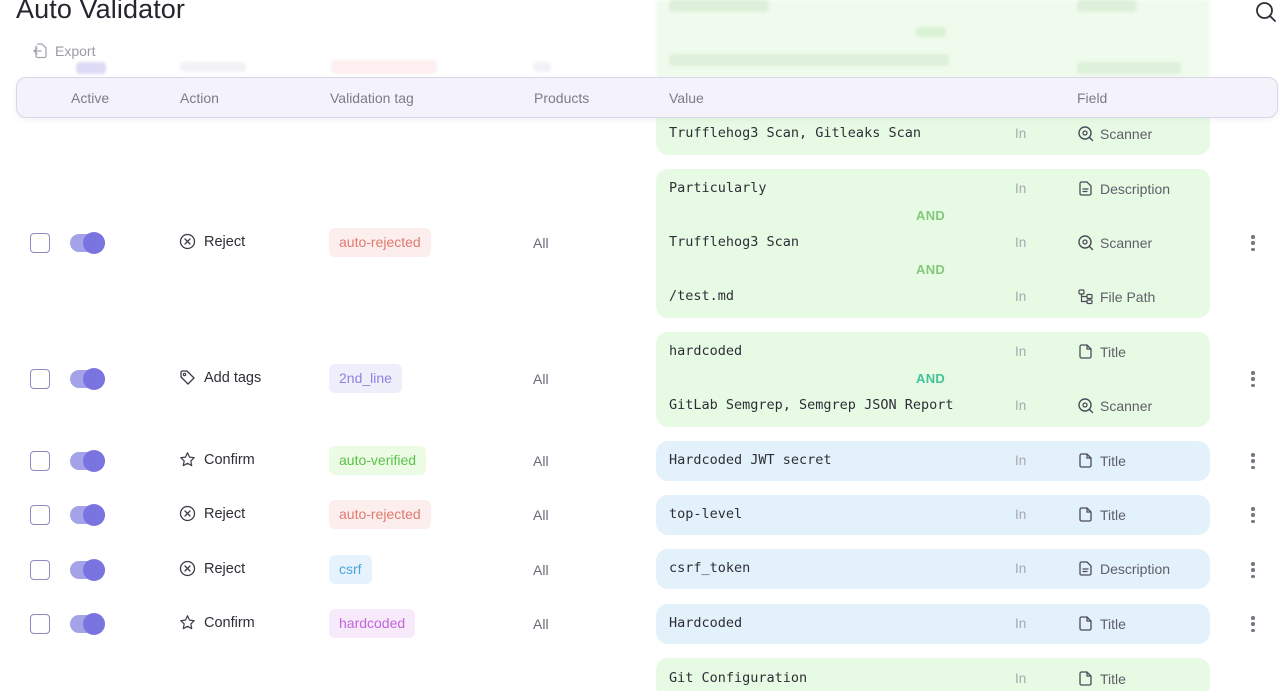  What do you see at coordinates (920, 188) in the screenshot?
I see `condition: Particularly In Description` at bounding box center [920, 188].